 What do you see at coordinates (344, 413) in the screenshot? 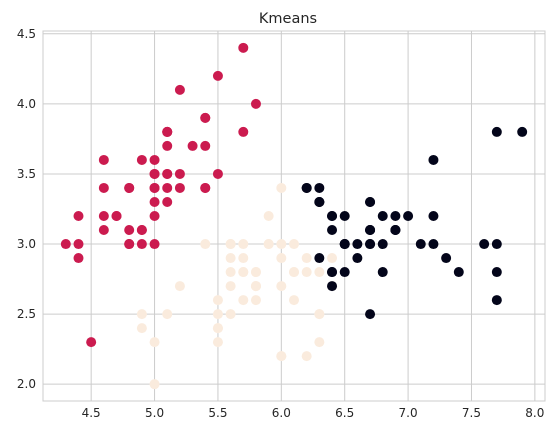
I see `x-tick-label: 6.5` at bounding box center [344, 413].